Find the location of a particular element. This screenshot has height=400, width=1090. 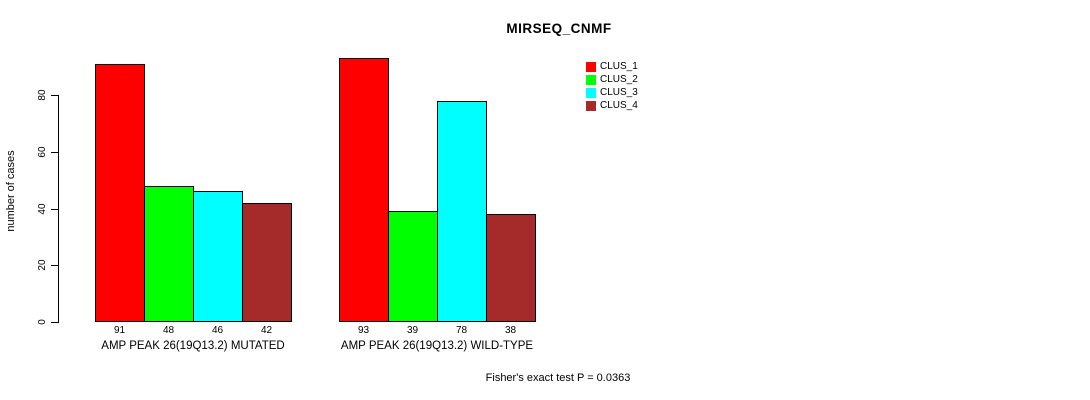

legend-label: CLUS_4 is located at coordinates (619, 105).